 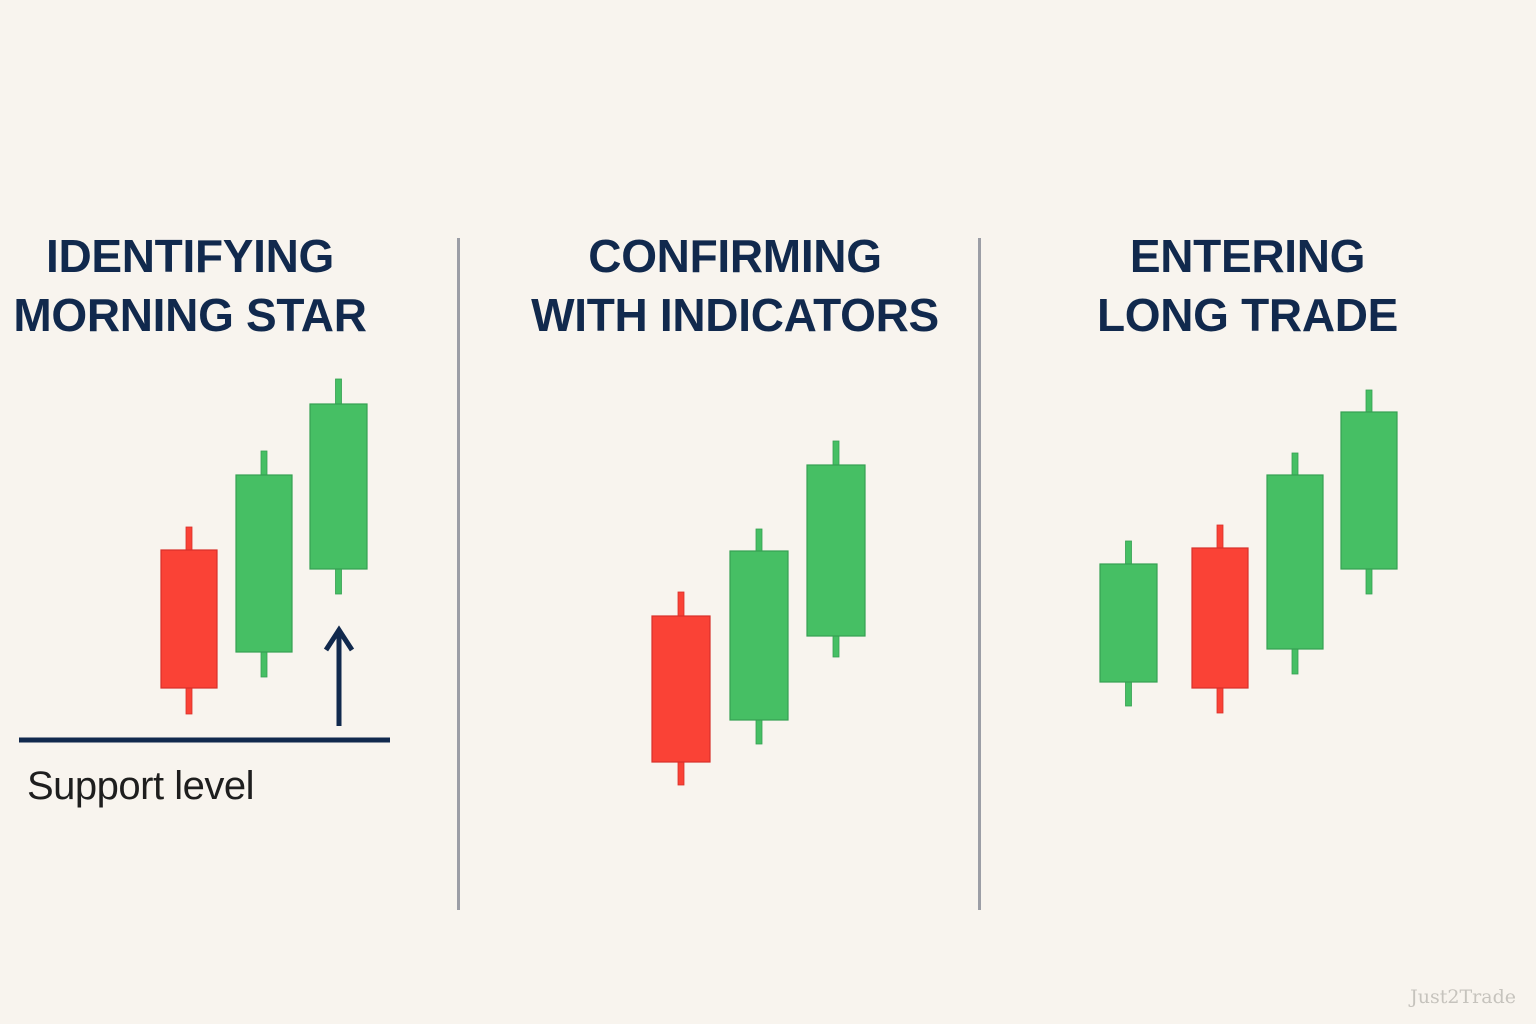 What do you see at coordinates (140, 786) in the screenshot?
I see `support-level-label: Support level` at bounding box center [140, 786].